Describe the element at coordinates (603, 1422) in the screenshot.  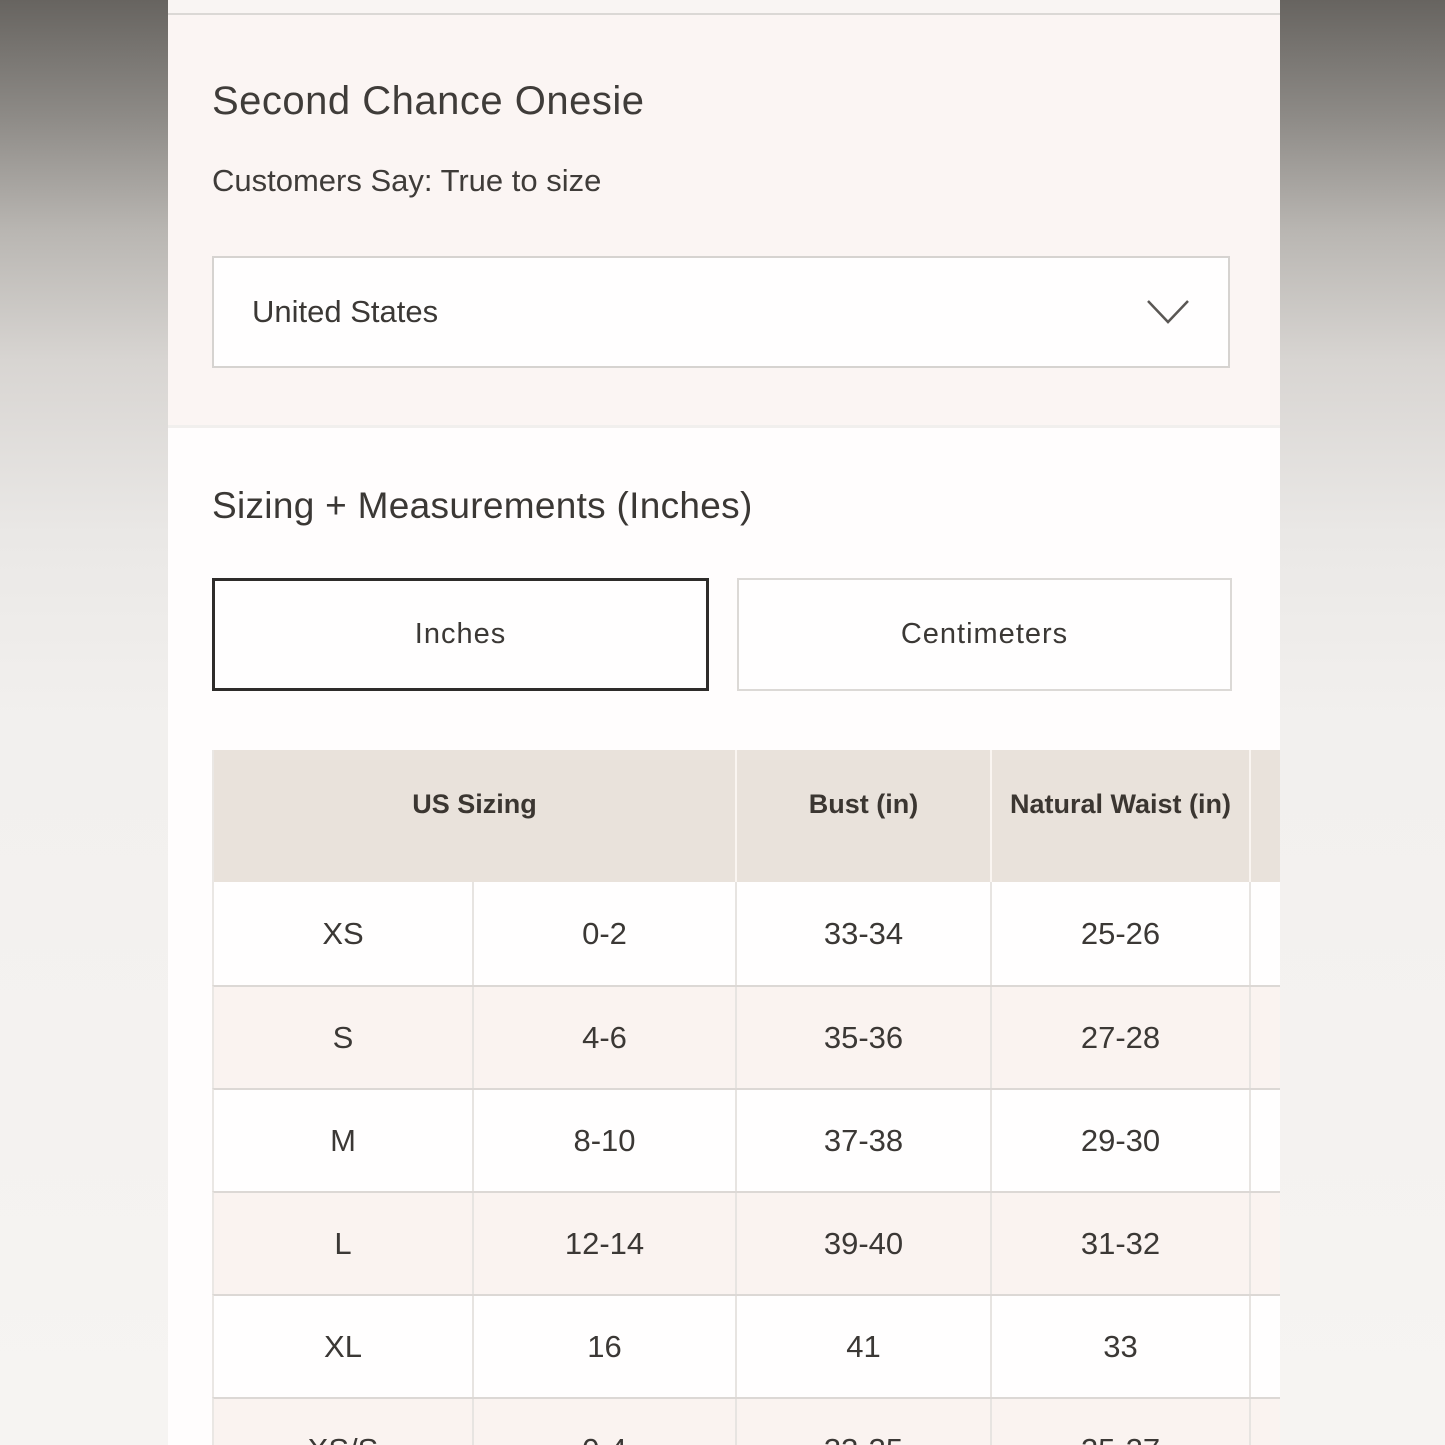
I see `us-size-cell: 0-4` at that location.